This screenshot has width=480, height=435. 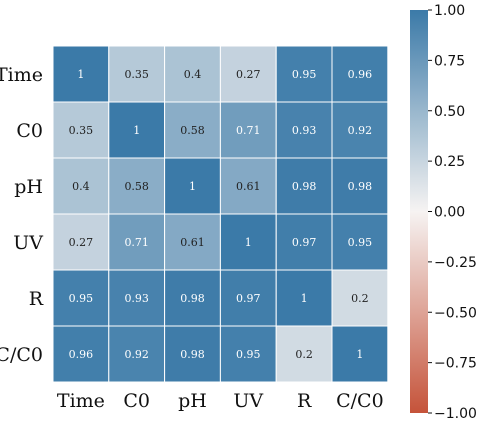 What do you see at coordinates (192, 401) in the screenshot?
I see `column-label: pH` at bounding box center [192, 401].